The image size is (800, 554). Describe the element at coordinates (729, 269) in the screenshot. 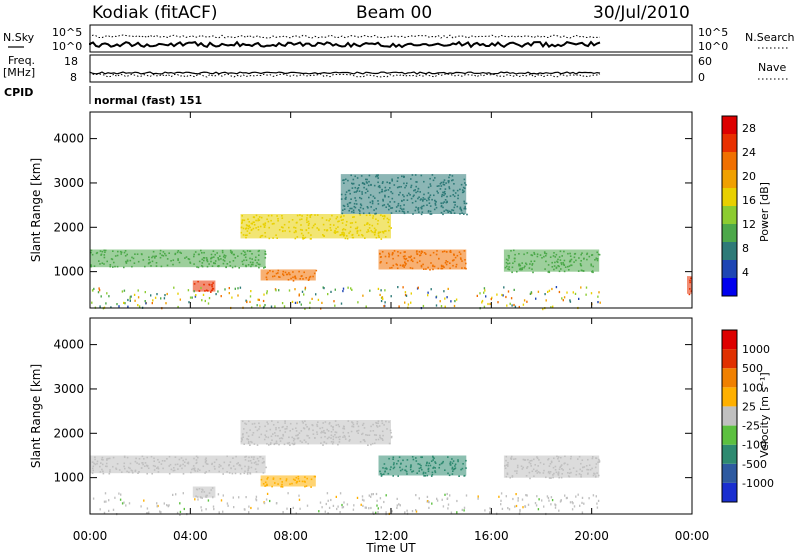

I see `power-colorbar-swatch` at that location.